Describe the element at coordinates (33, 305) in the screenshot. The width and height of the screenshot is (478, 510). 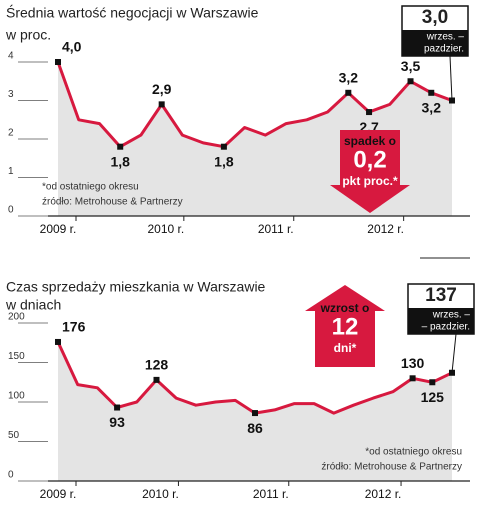
I see `chart-subtitle: w dniach` at that location.